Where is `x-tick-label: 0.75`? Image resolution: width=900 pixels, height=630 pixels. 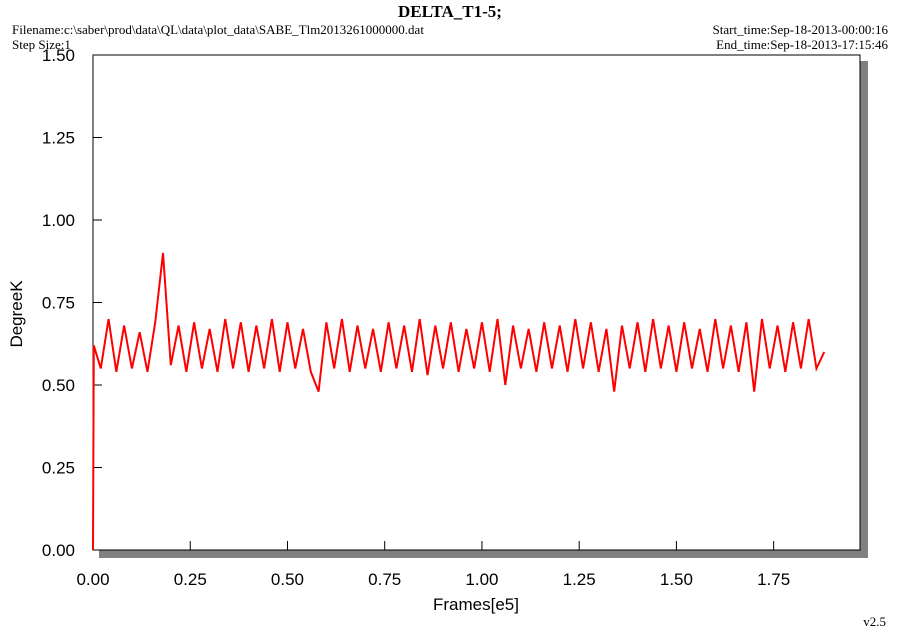 x-tick-label: 0.75 is located at coordinates (384, 579).